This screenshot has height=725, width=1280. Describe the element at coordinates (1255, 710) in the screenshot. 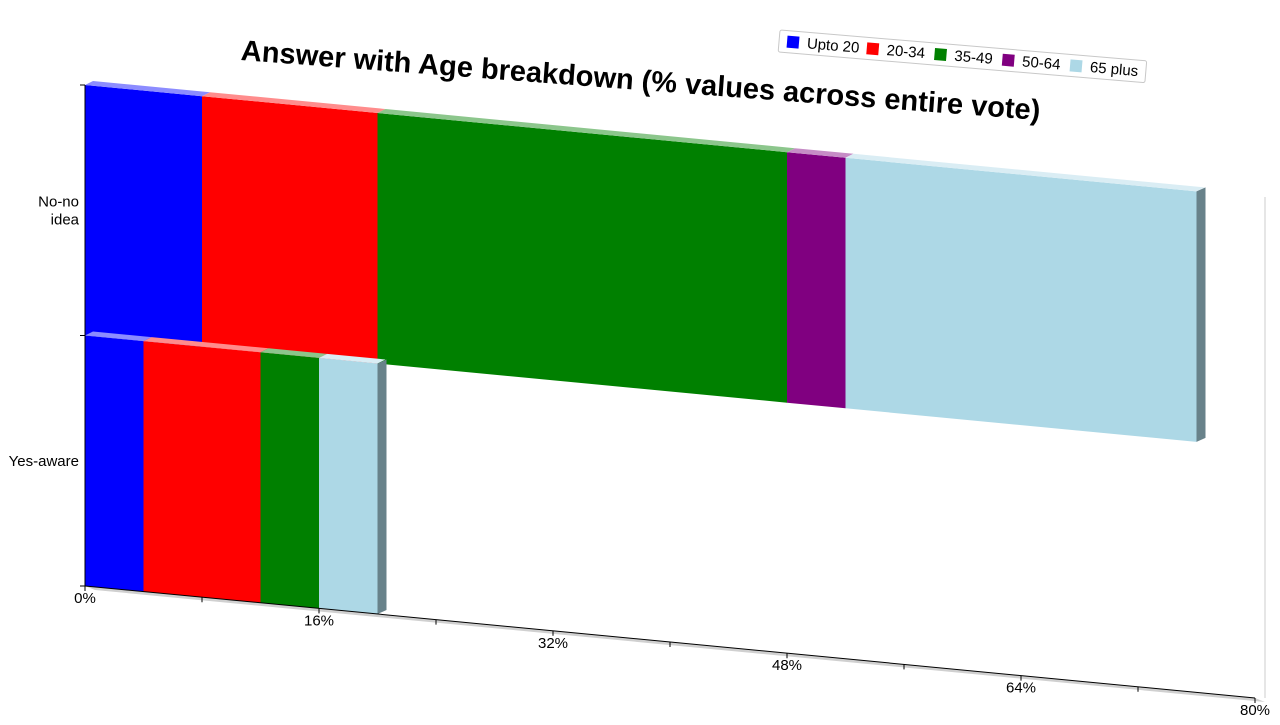

I see `x-tick-label: 80%` at that location.